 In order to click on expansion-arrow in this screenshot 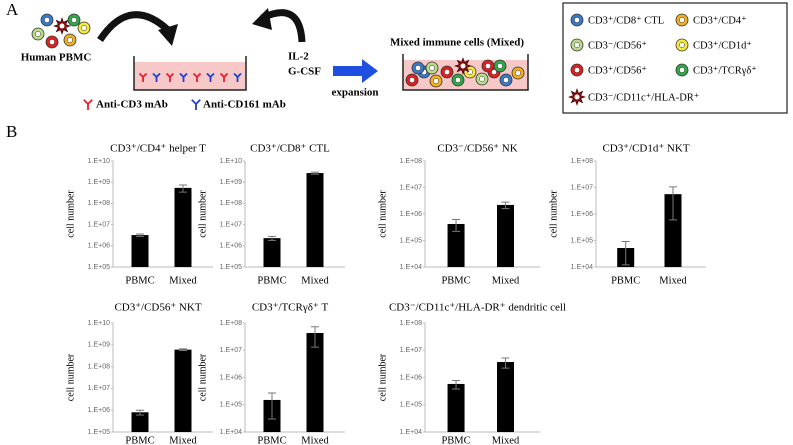, I will do `click(355, 71)`.